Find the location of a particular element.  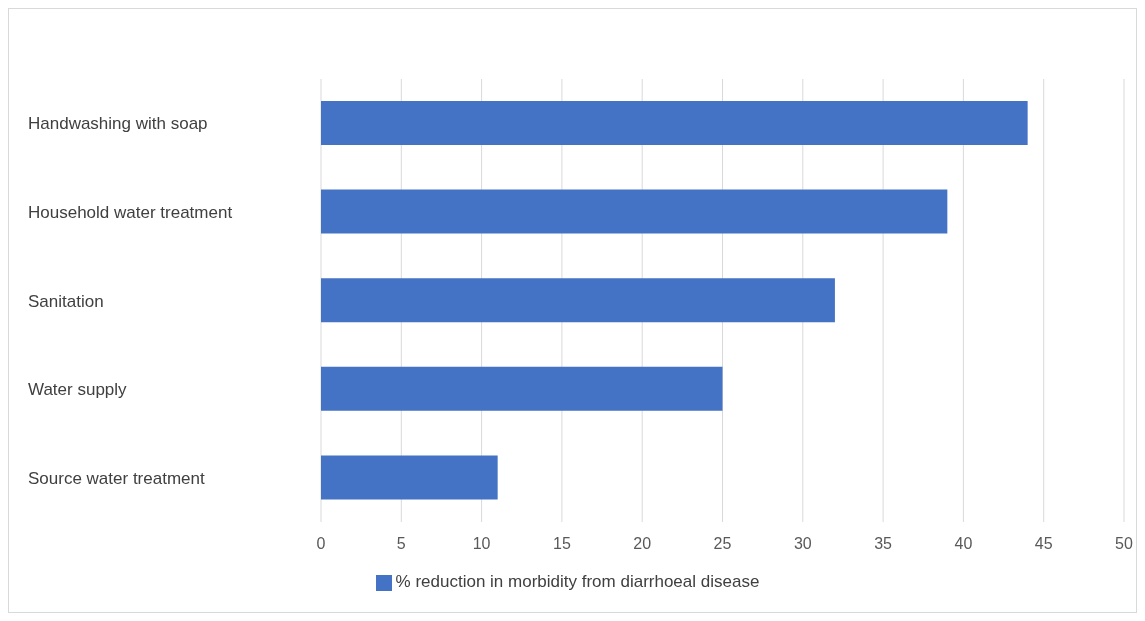

x-tick-label: 5 is located at coordinates (401, 544).